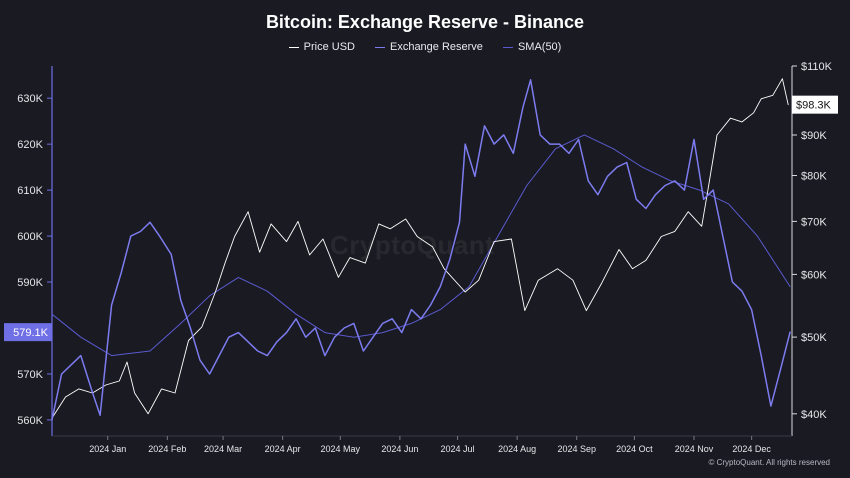 This screenshot has height=478, width=850. What do you see at coordinates (31, 333) in the screenshot?
I see `left-current-value-label: 579.1K` at bounding box center [31, 333].